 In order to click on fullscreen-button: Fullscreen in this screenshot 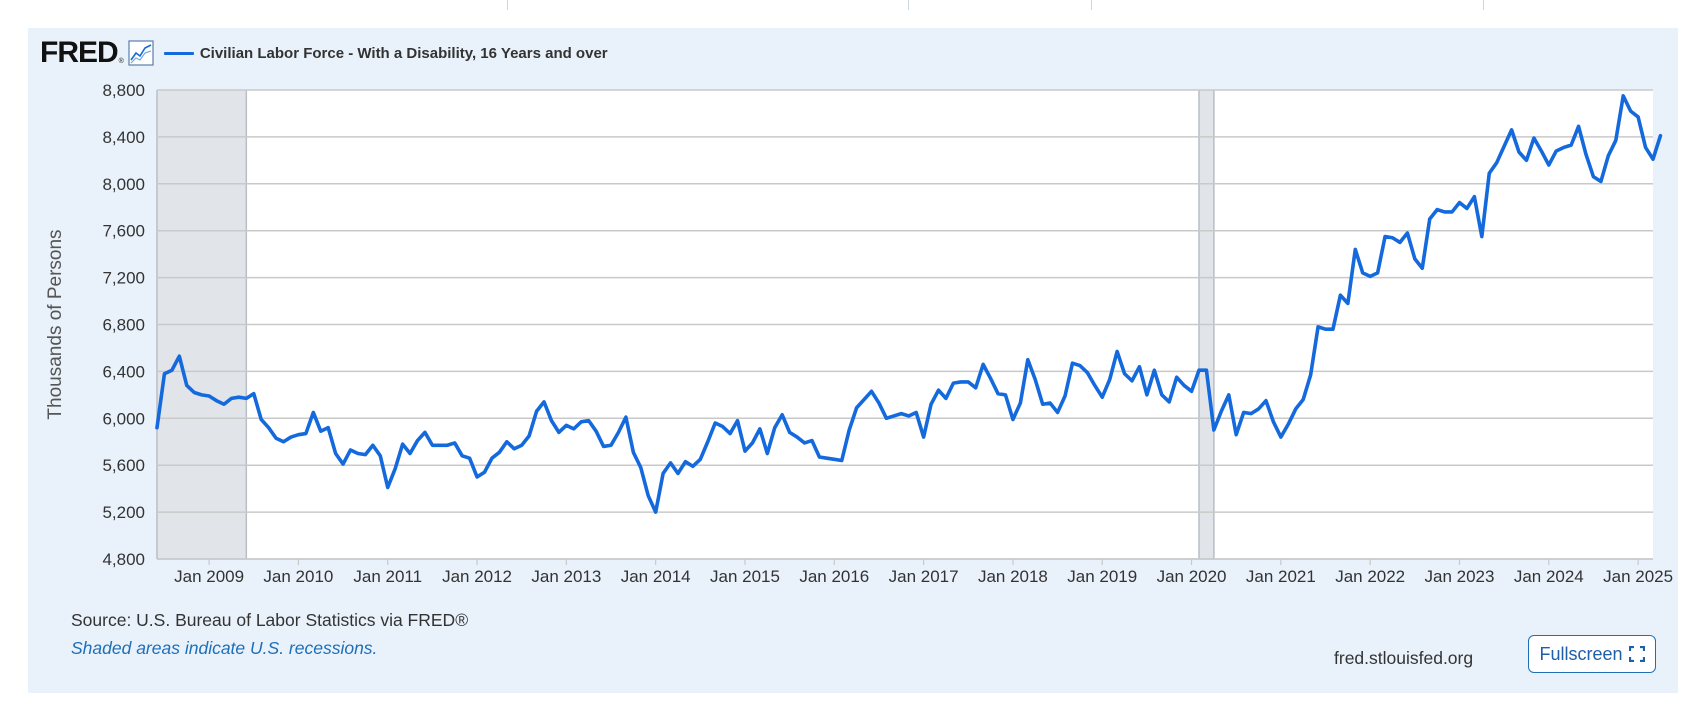, I will do `click(1592, 654)`.